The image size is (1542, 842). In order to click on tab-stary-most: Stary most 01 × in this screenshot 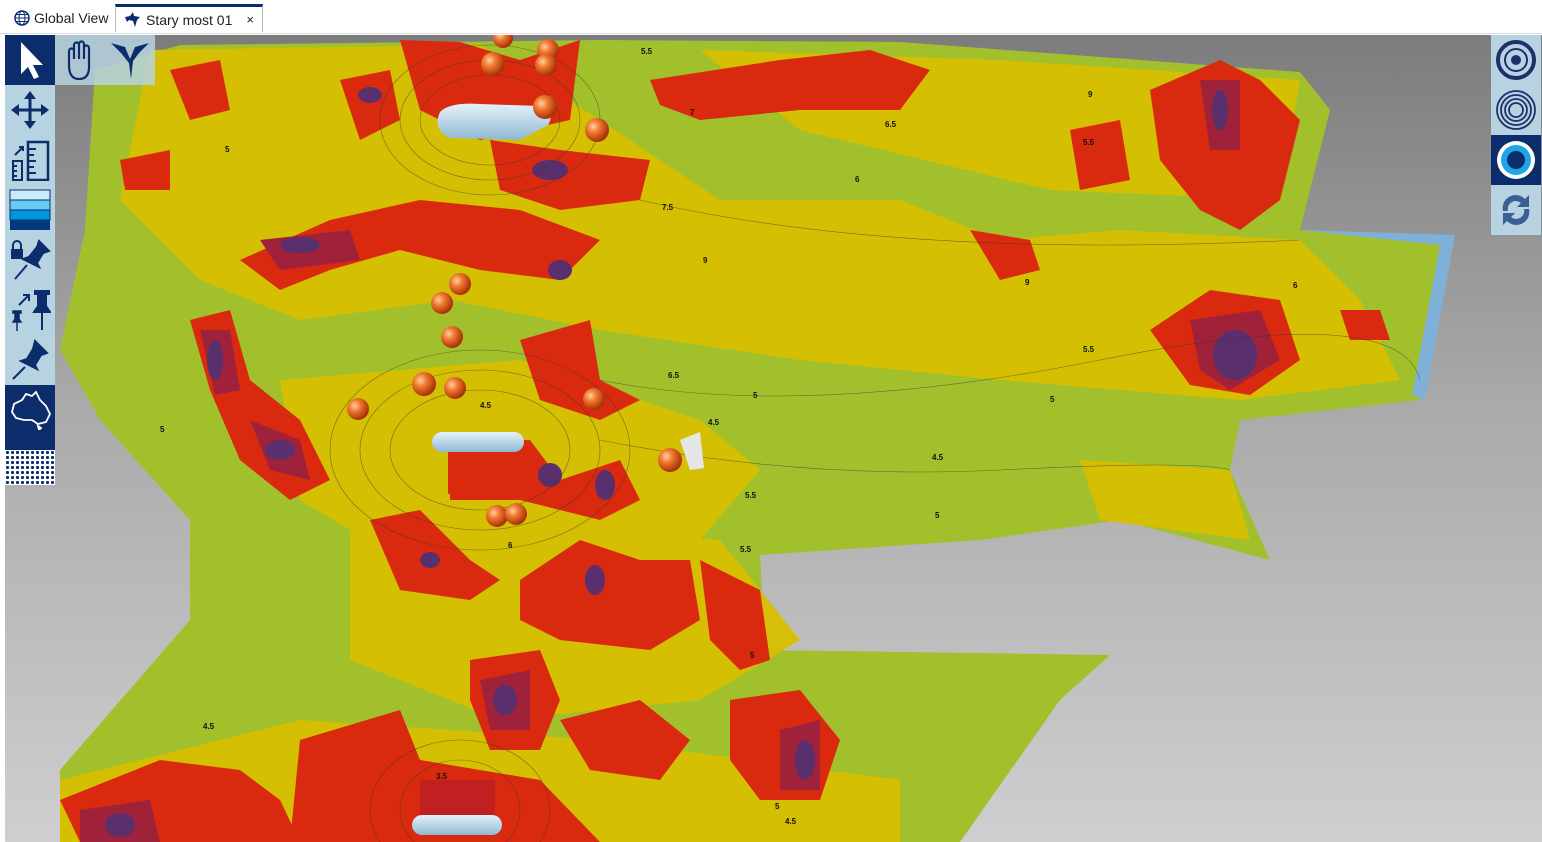, I will do `click(189, 18)`.